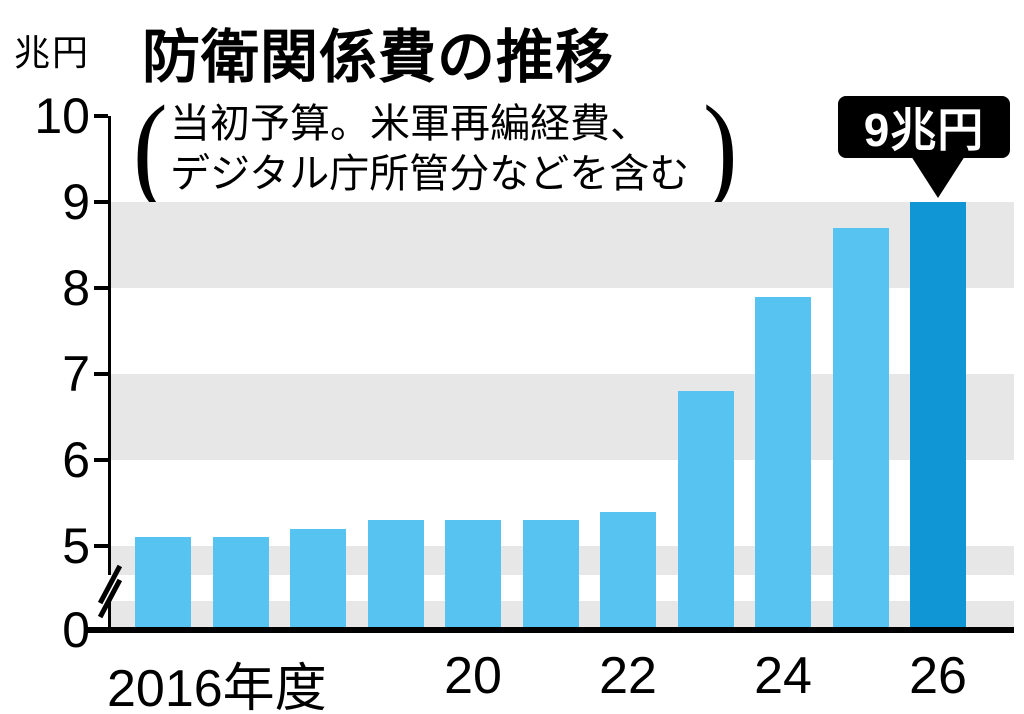  Describe the element at coordinates (76, 630) in the screenshot. I see `y-tick-label-0: 0` at that location.